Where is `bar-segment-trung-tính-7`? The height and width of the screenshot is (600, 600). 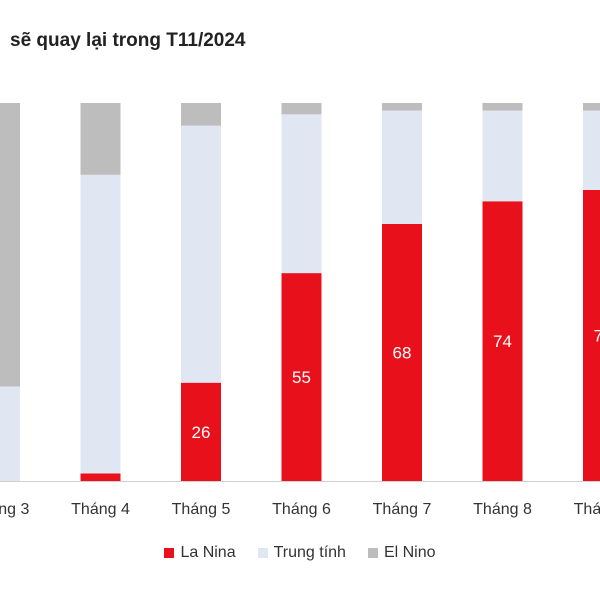 bar-segment-trung-tính-7 is located at coordinates (402, 167).